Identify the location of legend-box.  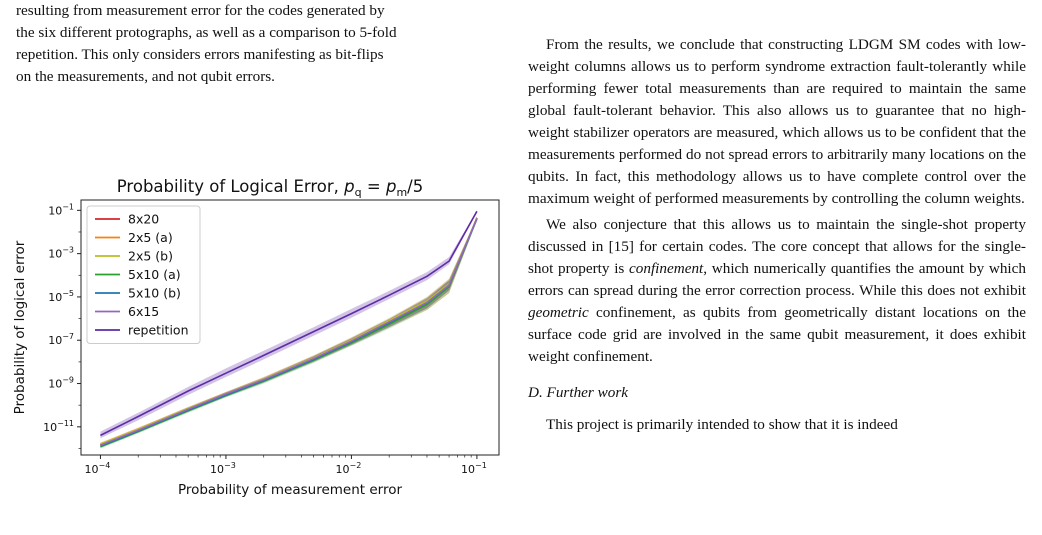
(143, 274).